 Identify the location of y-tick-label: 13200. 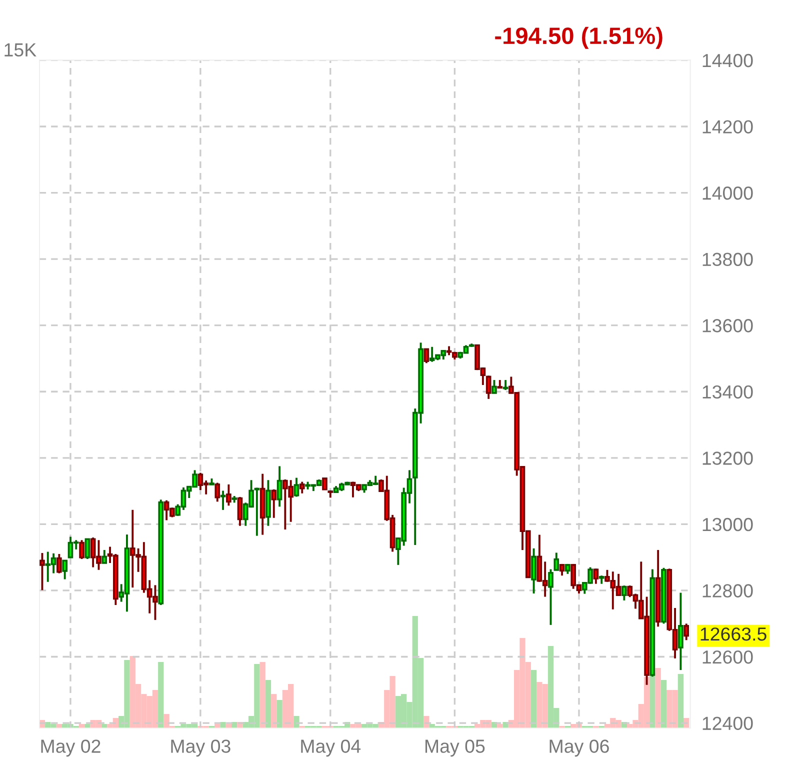
(727, 458).